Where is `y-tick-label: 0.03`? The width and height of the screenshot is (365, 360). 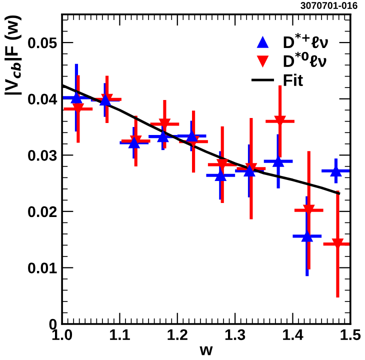 y-tick-label: 0.03 is located at coordinates (42, 155).